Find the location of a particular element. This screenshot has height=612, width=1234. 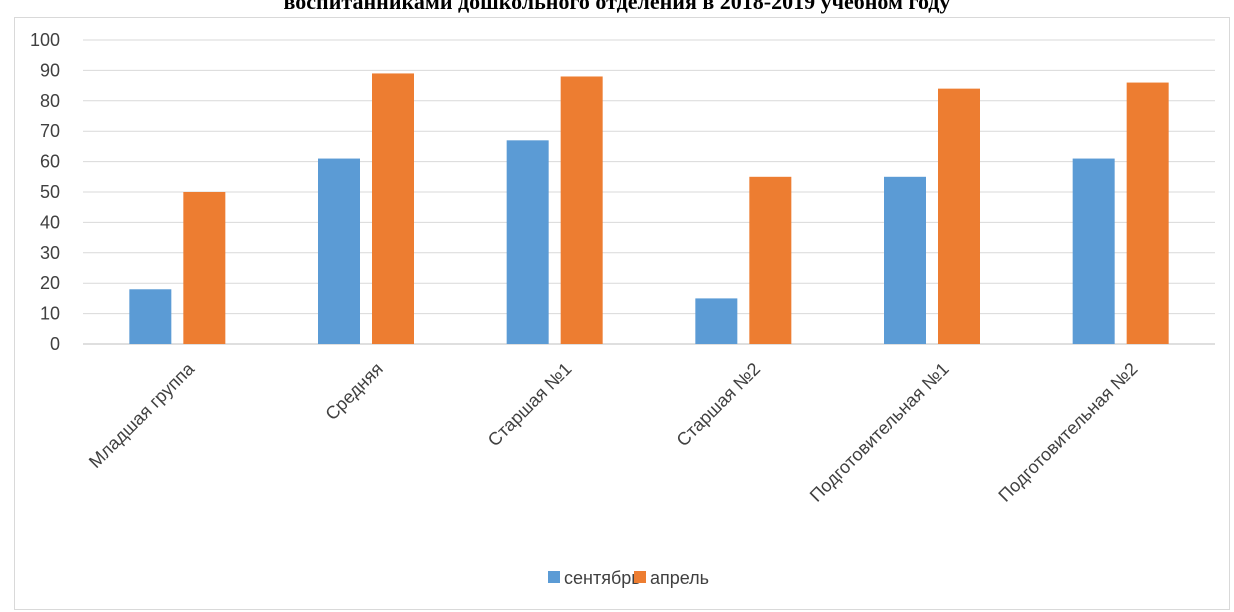

y-tick-label: 80 is located at coordinates (50, 101).